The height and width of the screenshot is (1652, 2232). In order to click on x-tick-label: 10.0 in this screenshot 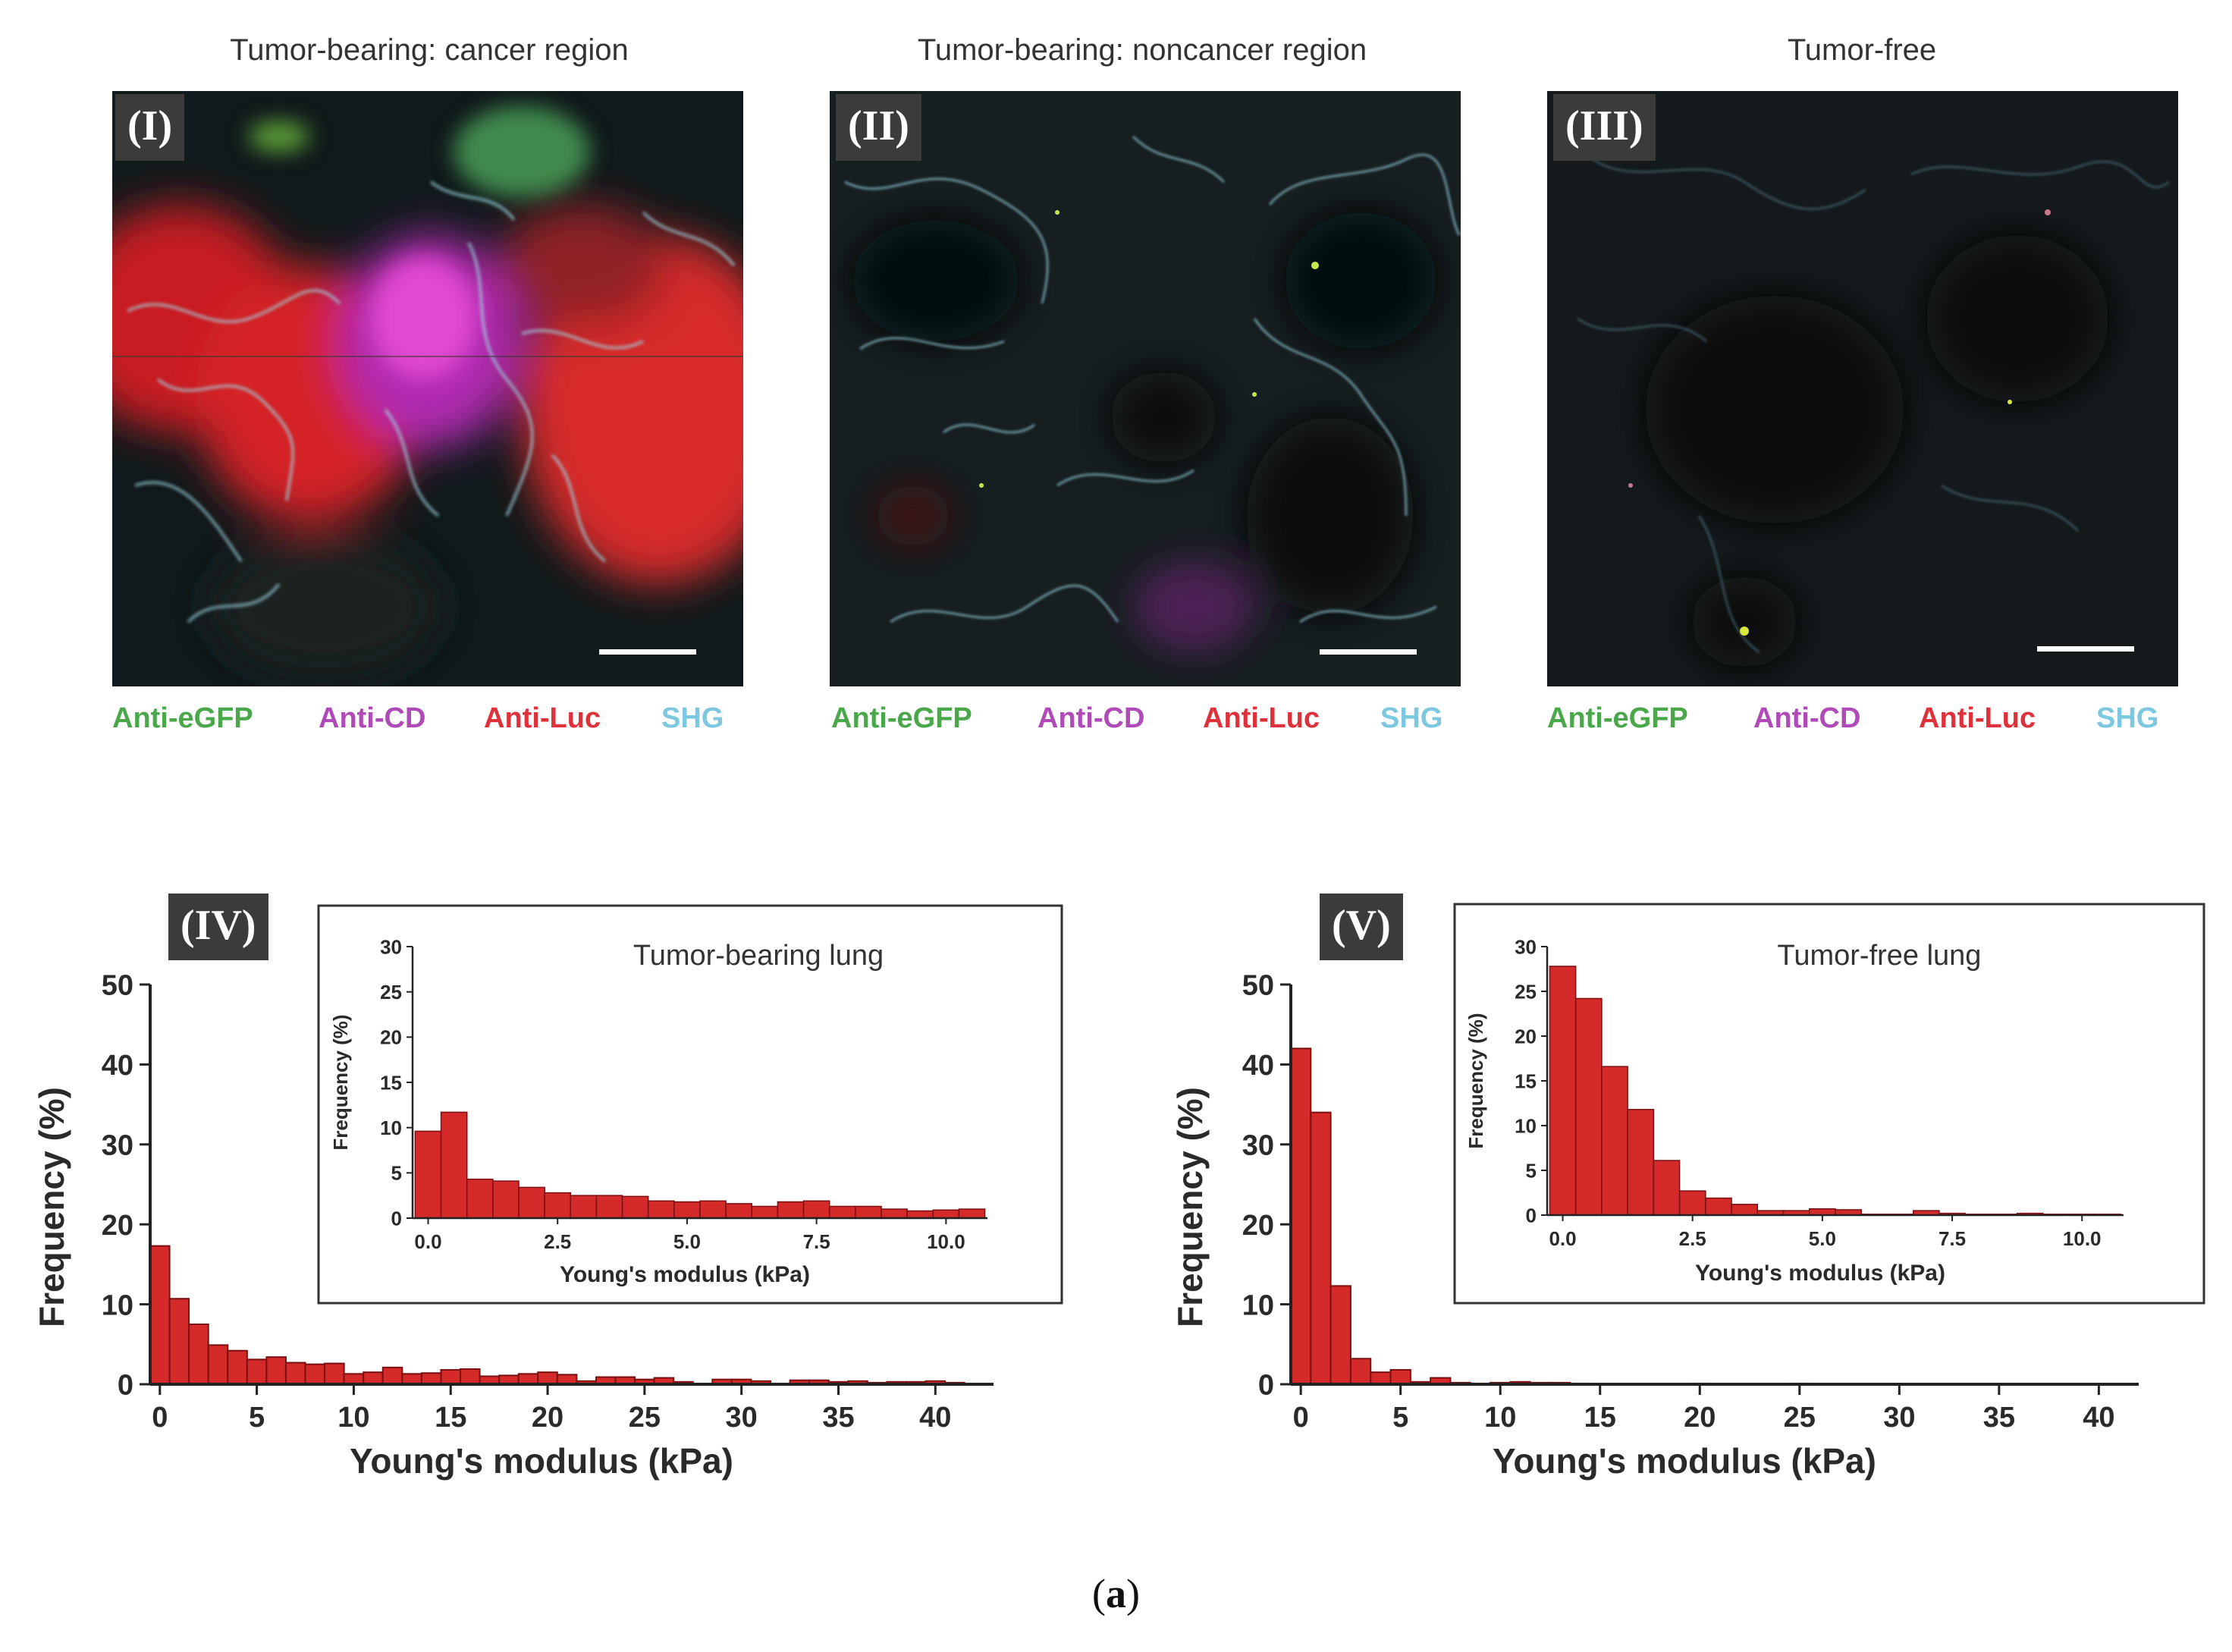, I will do `click(2082, 1239)`.